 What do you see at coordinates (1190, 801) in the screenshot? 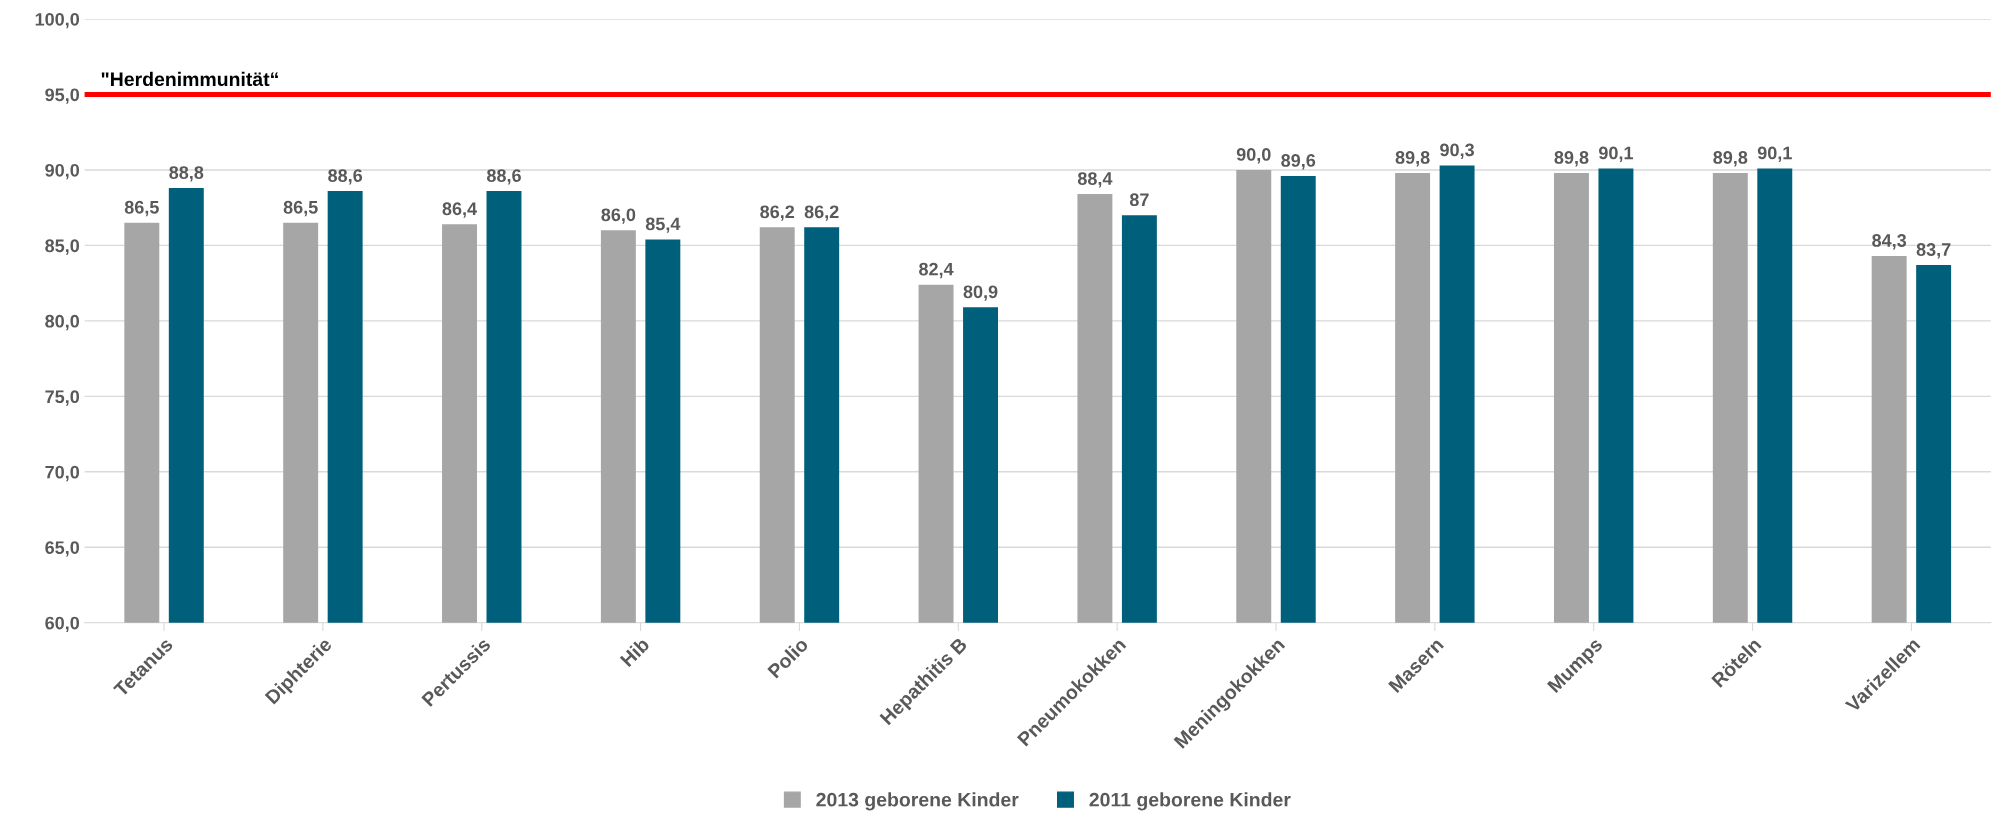
I see `legend-label: 2011 geborene Kinder` at bounding box center [1190, 801].